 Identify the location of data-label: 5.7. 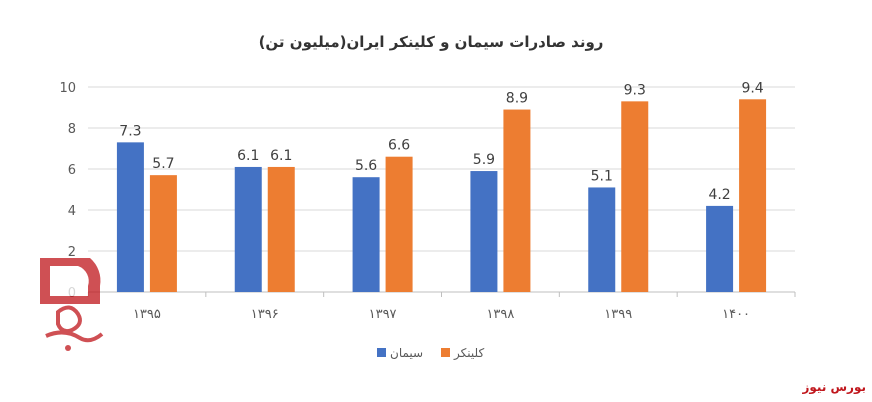
(163, 164).